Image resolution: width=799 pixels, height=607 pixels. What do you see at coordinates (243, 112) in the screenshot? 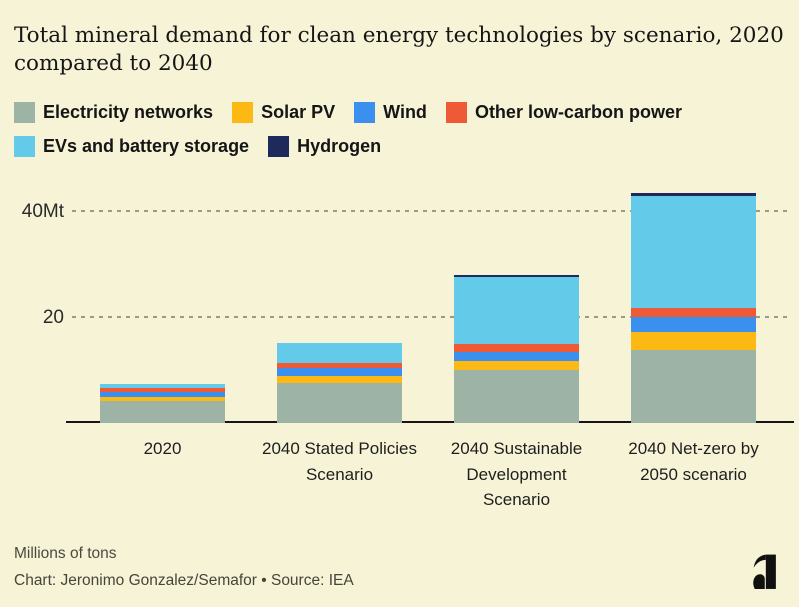
I see `solar-pv-swatch-icon` at bounding box center [243, 112].